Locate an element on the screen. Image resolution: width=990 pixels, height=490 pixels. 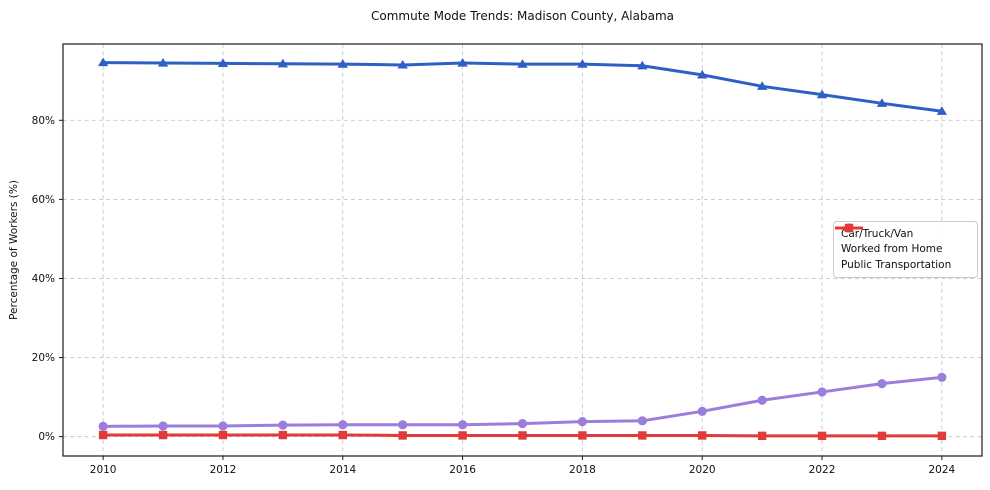
x-tick-label: 2012 is located at coordinates (223, 470).